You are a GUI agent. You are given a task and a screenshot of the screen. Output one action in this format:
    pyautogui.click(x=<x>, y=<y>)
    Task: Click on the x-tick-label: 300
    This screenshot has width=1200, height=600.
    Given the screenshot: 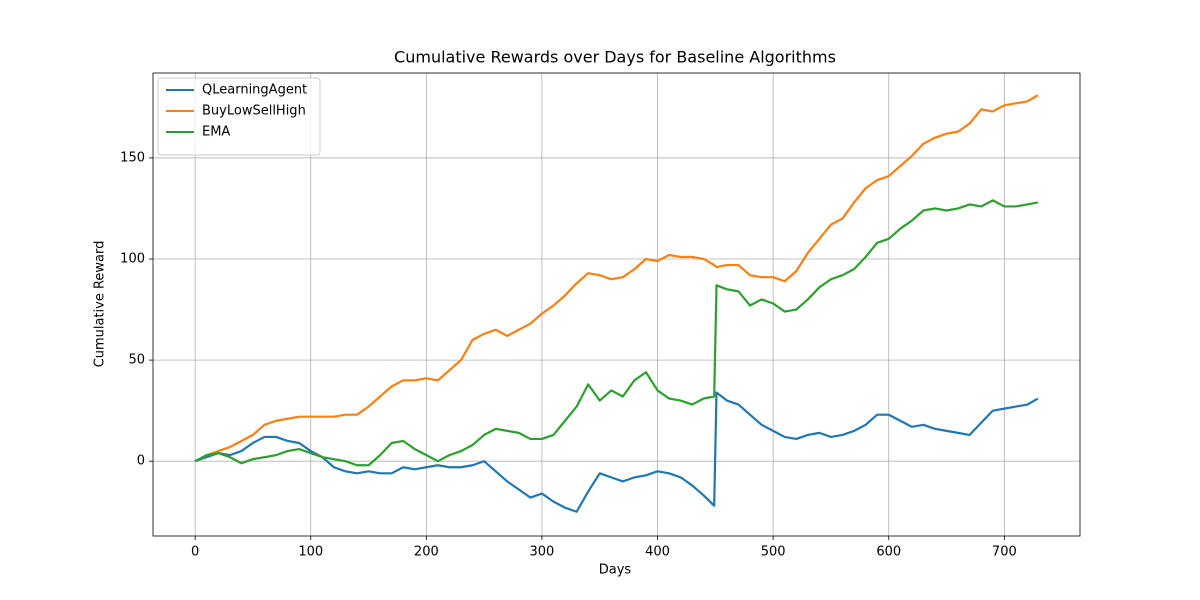 What is the action you would take?
    pyautogui.click(x=542, y=552)
    